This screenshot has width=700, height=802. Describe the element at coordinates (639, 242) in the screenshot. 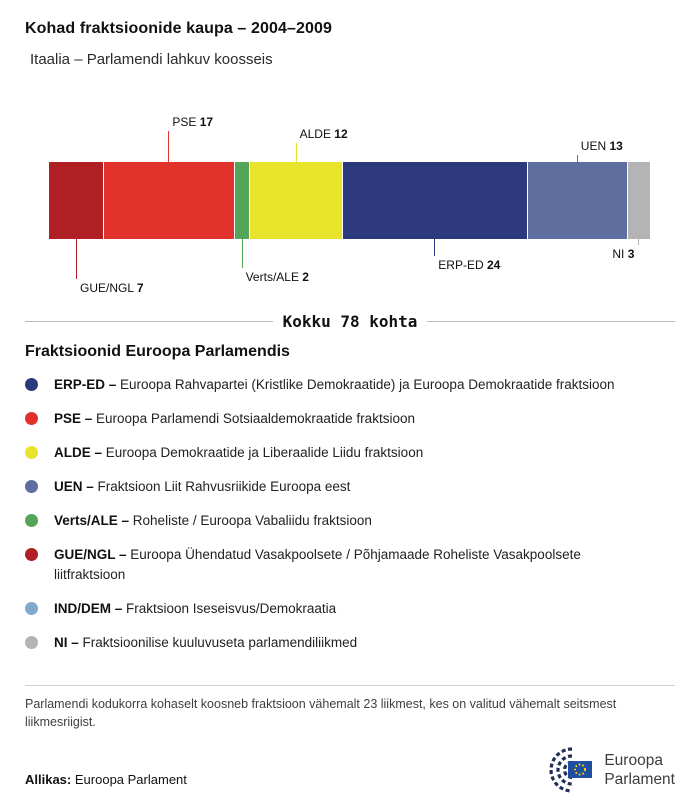

I see `leader-line-ni` at that location.